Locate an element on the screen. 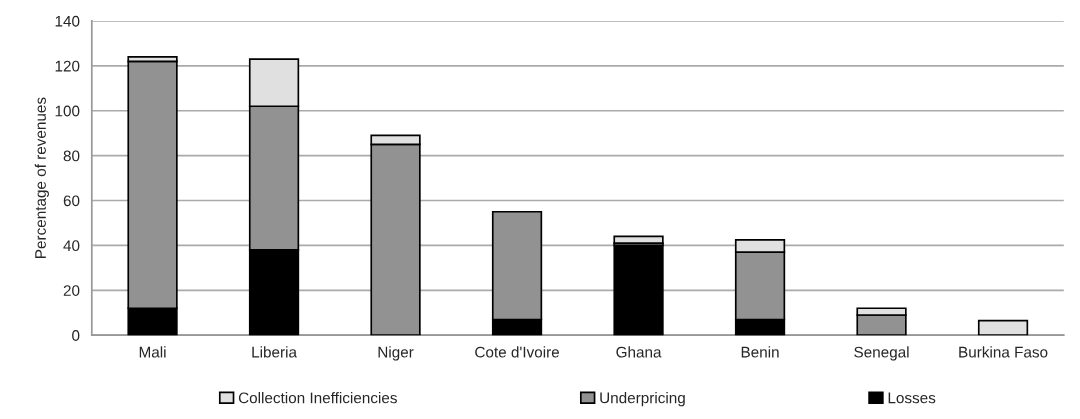  y-tick-label: 140 is located at coordinates (67, 21).